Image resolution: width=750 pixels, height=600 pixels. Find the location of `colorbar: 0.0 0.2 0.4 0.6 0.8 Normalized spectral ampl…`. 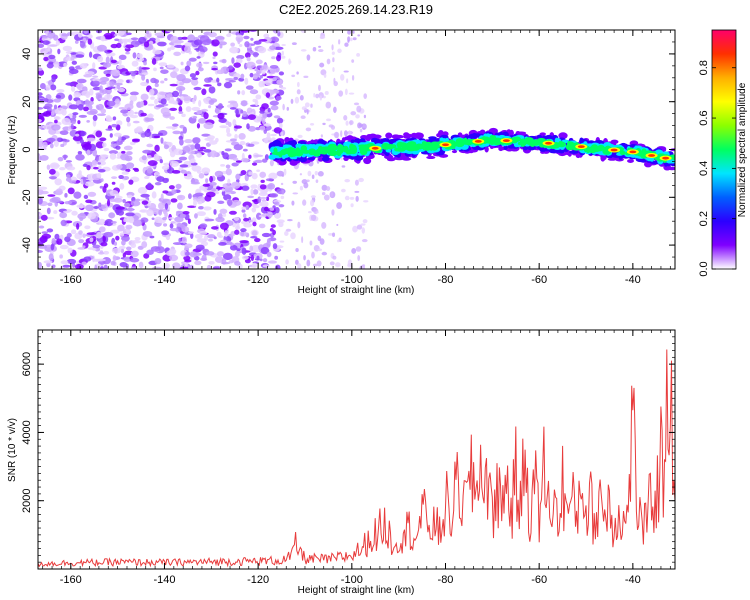

colorbar: 0.0 0.2 0.4 0.6 0.8 Normalized spectral ampl… is located at coordinates (723, 153).